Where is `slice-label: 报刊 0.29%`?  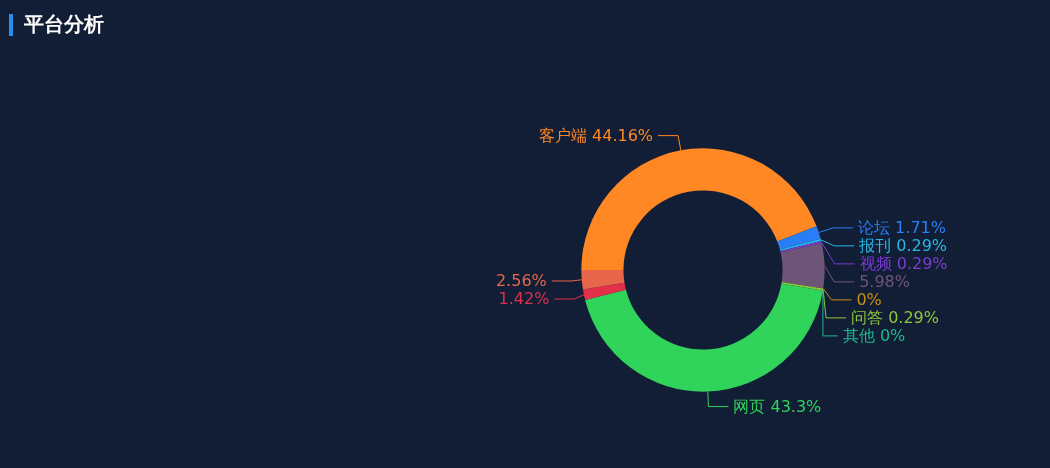
slice-label: 报刊 0.29% is located at coordinates (903, 246).